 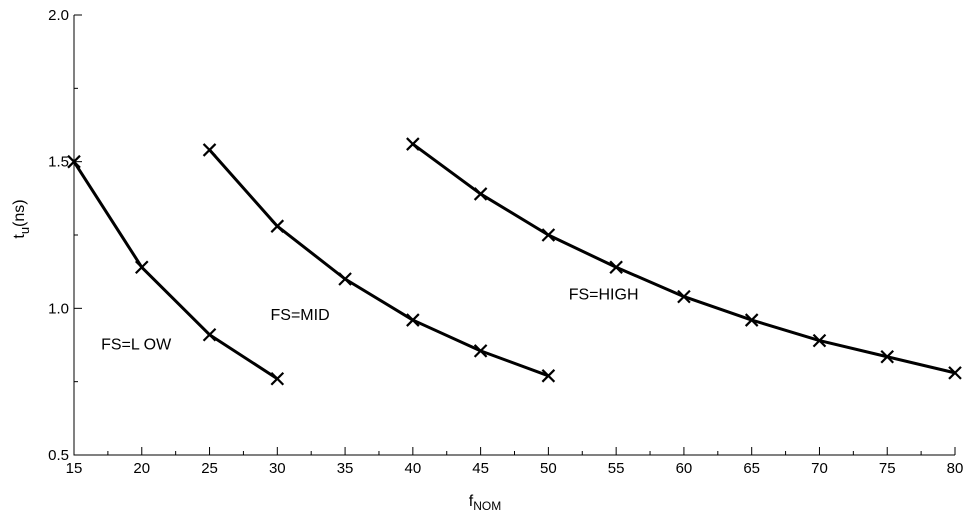 I want to click on series-annotation: FS=L OW, so click(x=136, y=344).